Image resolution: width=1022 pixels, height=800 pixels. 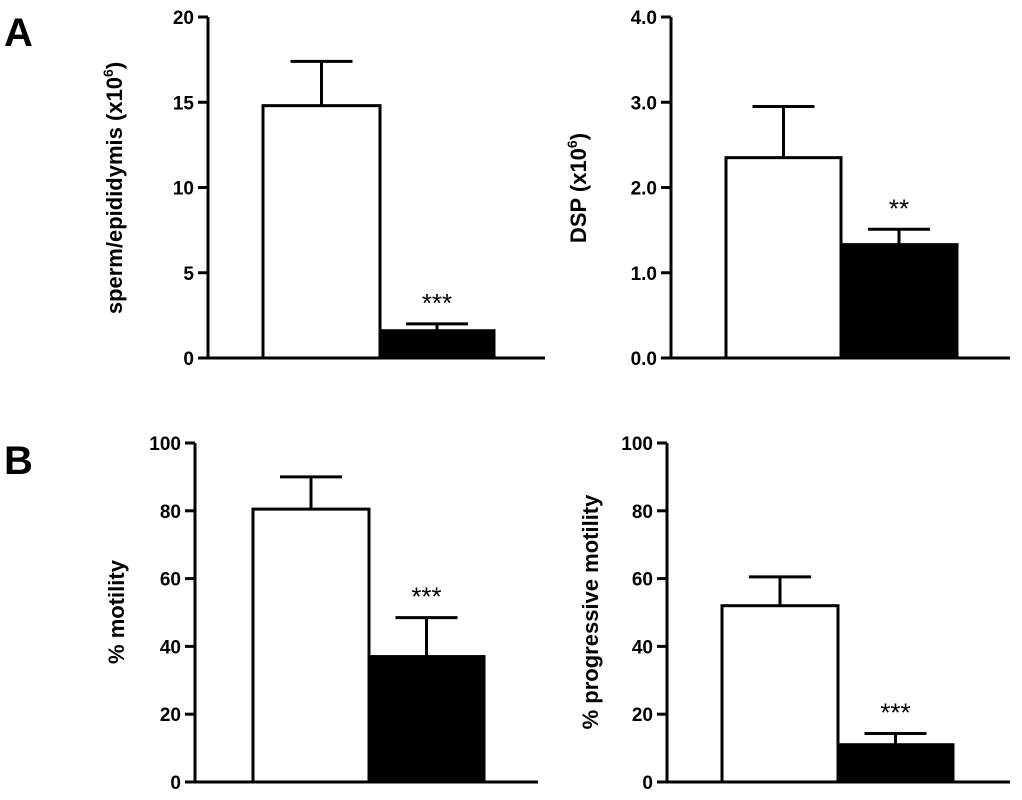 I want to click on y-tick-label: 4.0, so click(x=644, y=18).